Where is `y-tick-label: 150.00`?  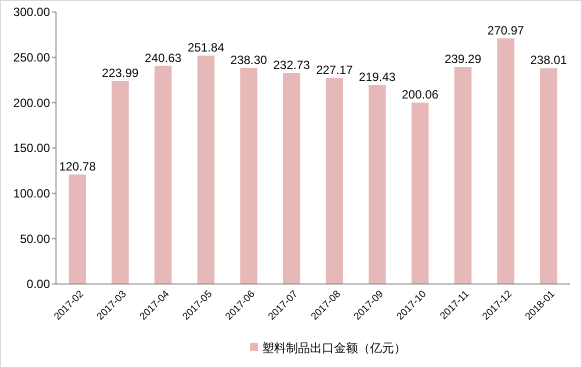 y-tick-label: 150.00 is located at coordinates (31, 148).